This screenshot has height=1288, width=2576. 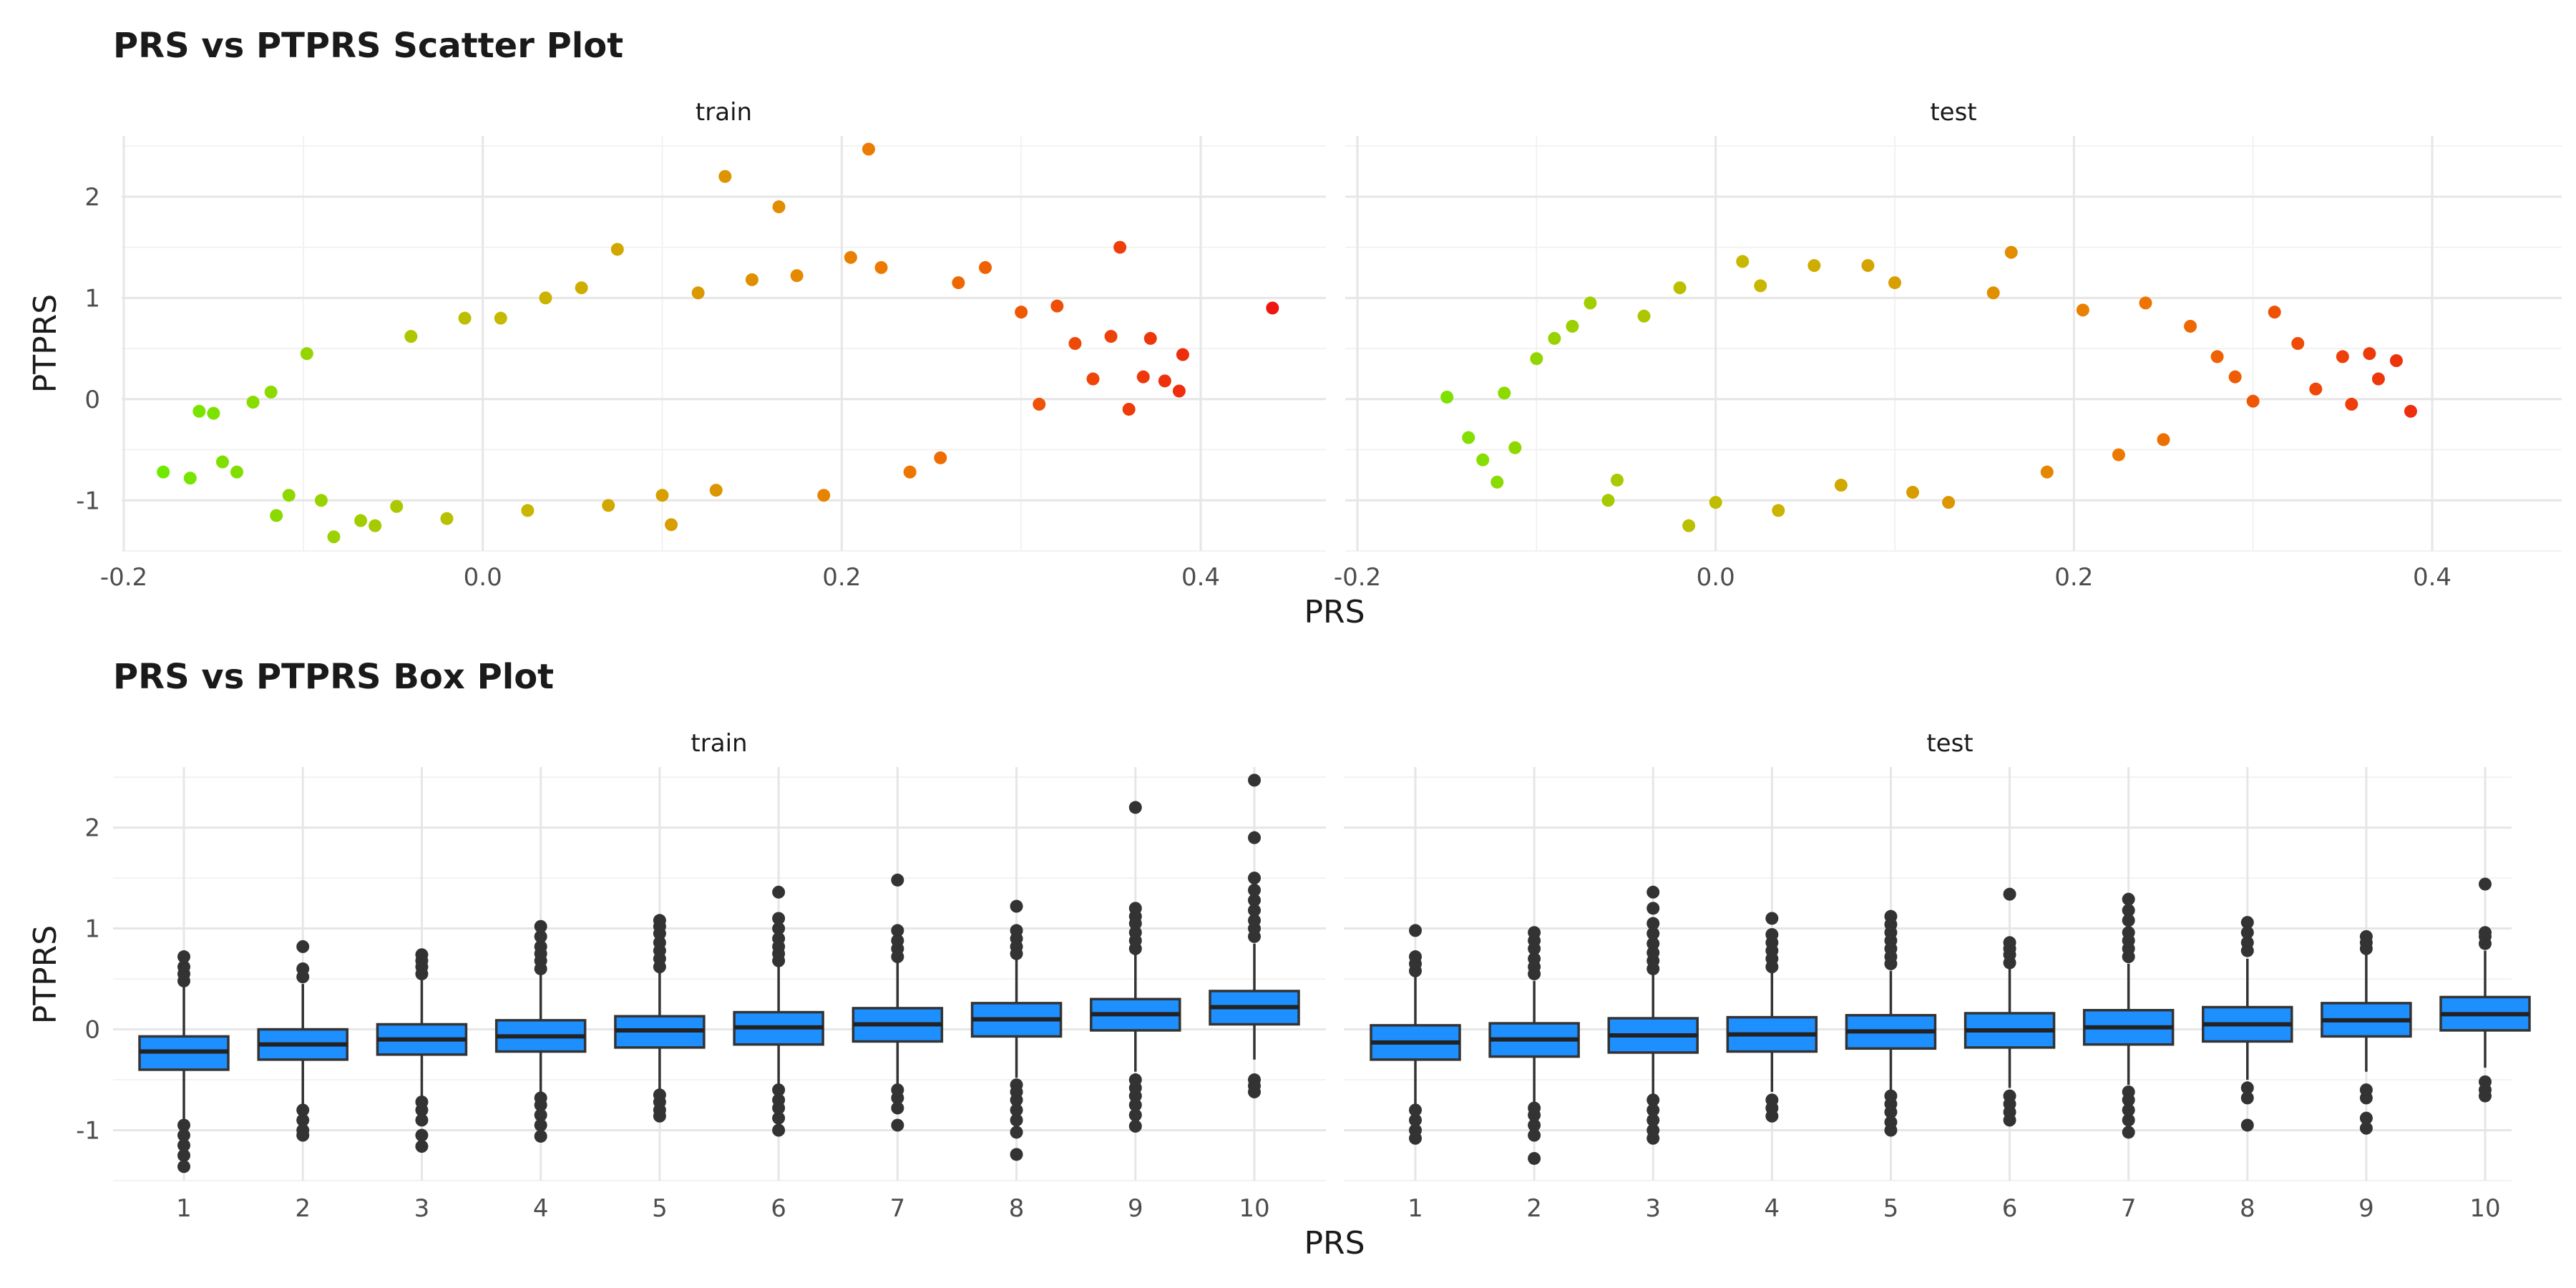 I want to click on x-tick-label: 8, so click(x=2247, y=1208).